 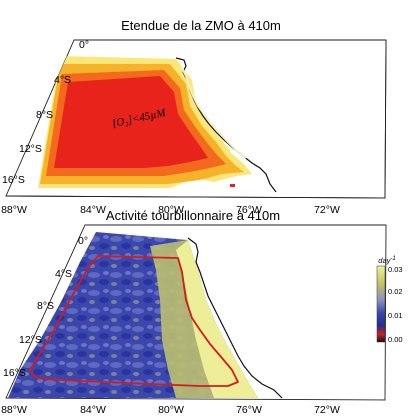 What do you see at coordinates (93, 410) in the screenshot?
I see `bottom-lon-label-1: 84°W` at bounding box center [93, 410].